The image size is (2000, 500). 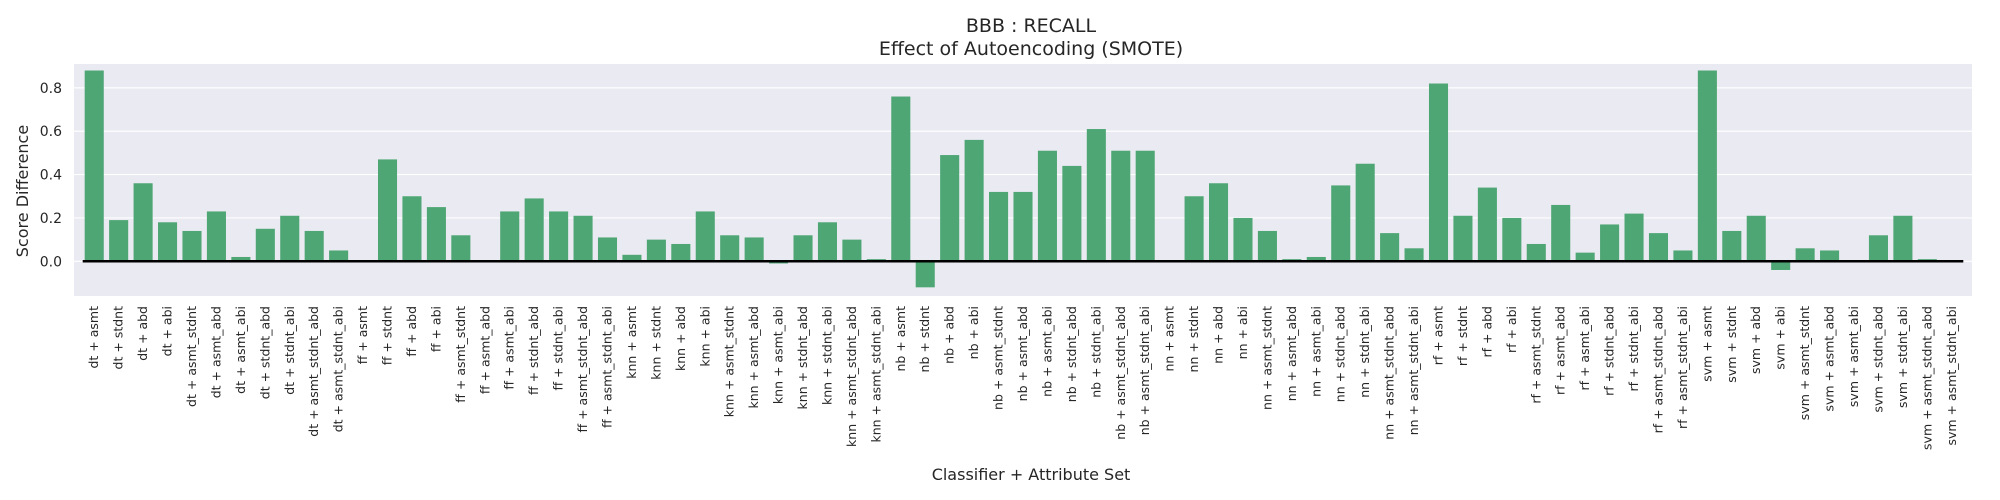 I want to click on x-tick-label: svm + stdnt, so click(x=1731, y=344).